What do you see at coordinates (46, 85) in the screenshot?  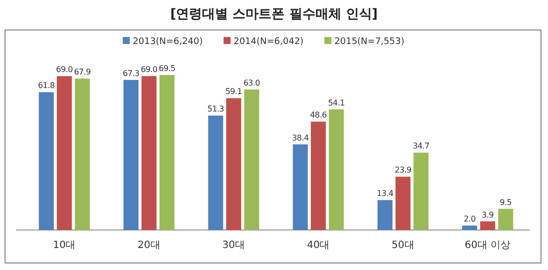 I see `data-label: 61.8` at bounding box center [46, 85].